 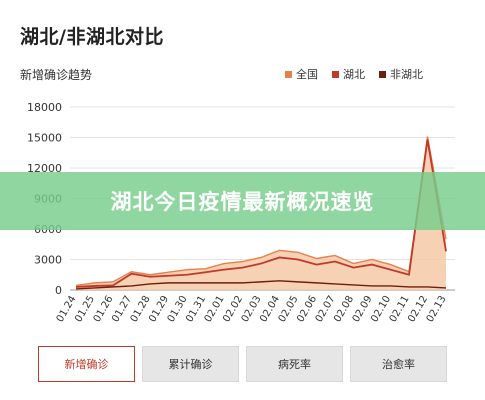 What do you see at coordinates (294, 364) in the screenshot?
I see `tab-fatality-rate: 病死率` at bounding box center [294, 364].